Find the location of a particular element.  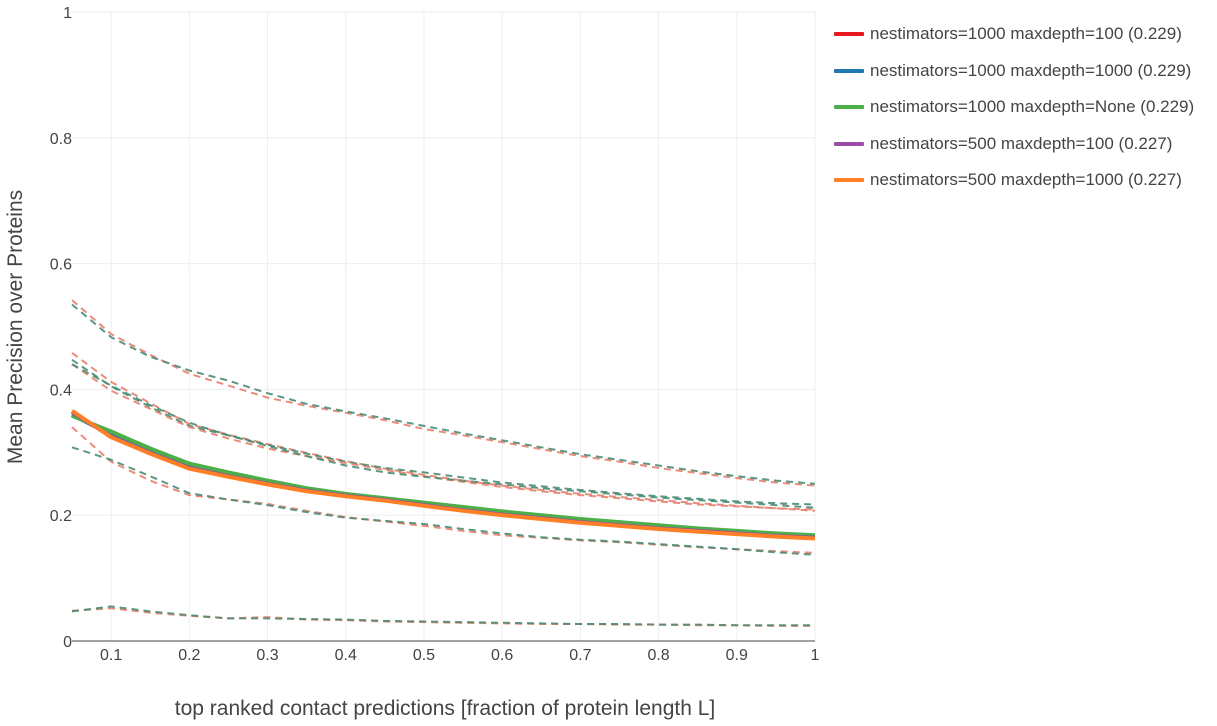

y-tick-label: 0.2 is located at coordinates (61, 516).